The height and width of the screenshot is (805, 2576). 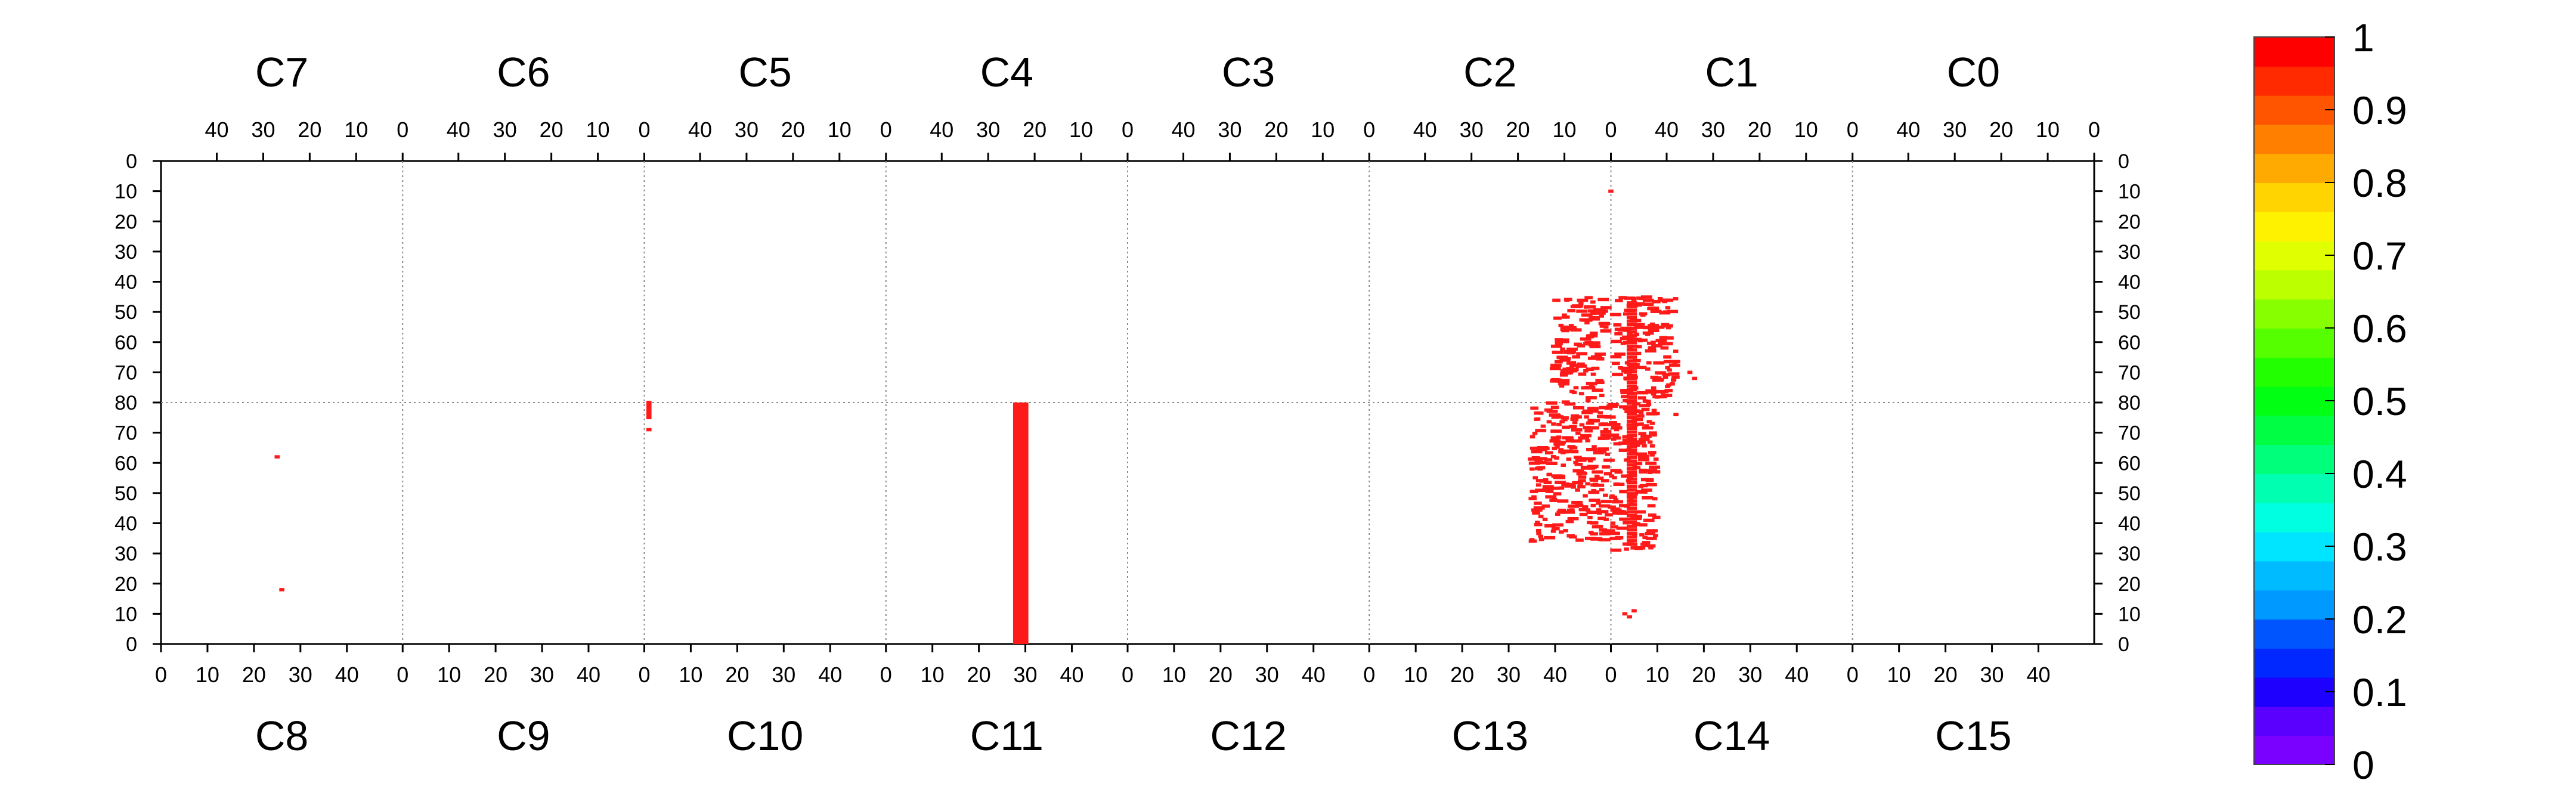 What do you see at coordinates (1183, 130) in the screenshot?
I see `top-column-tick-label: 40` at bounding box center [1183, 130].